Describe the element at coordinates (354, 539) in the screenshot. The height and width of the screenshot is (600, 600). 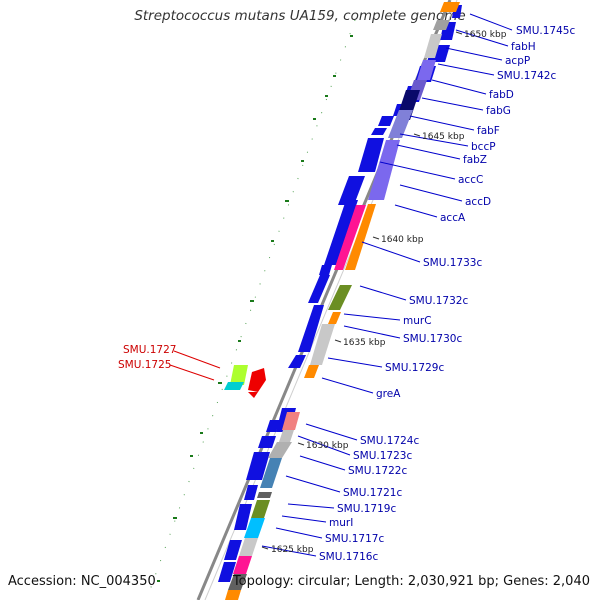
I see `gene-label: SMU.1717c` at that location.